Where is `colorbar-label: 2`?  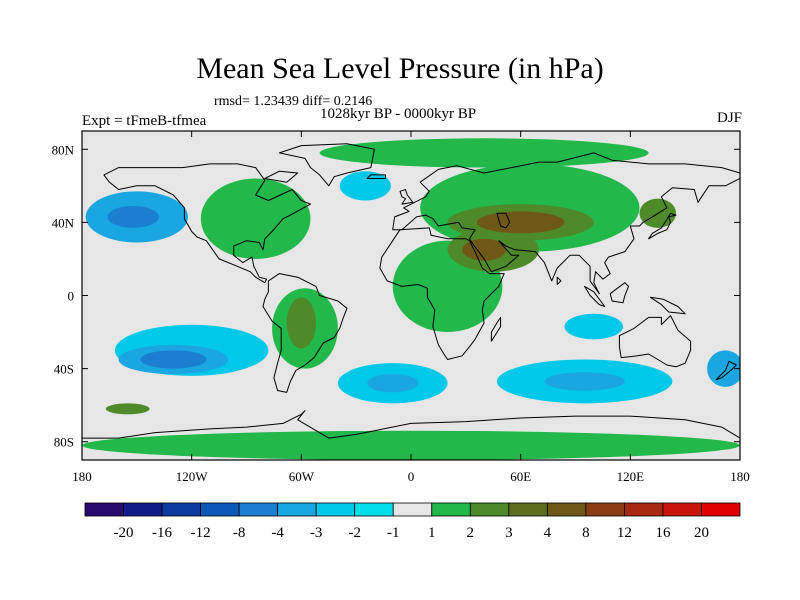
colorbar-label: 2 is located at coordinates (471, 533).